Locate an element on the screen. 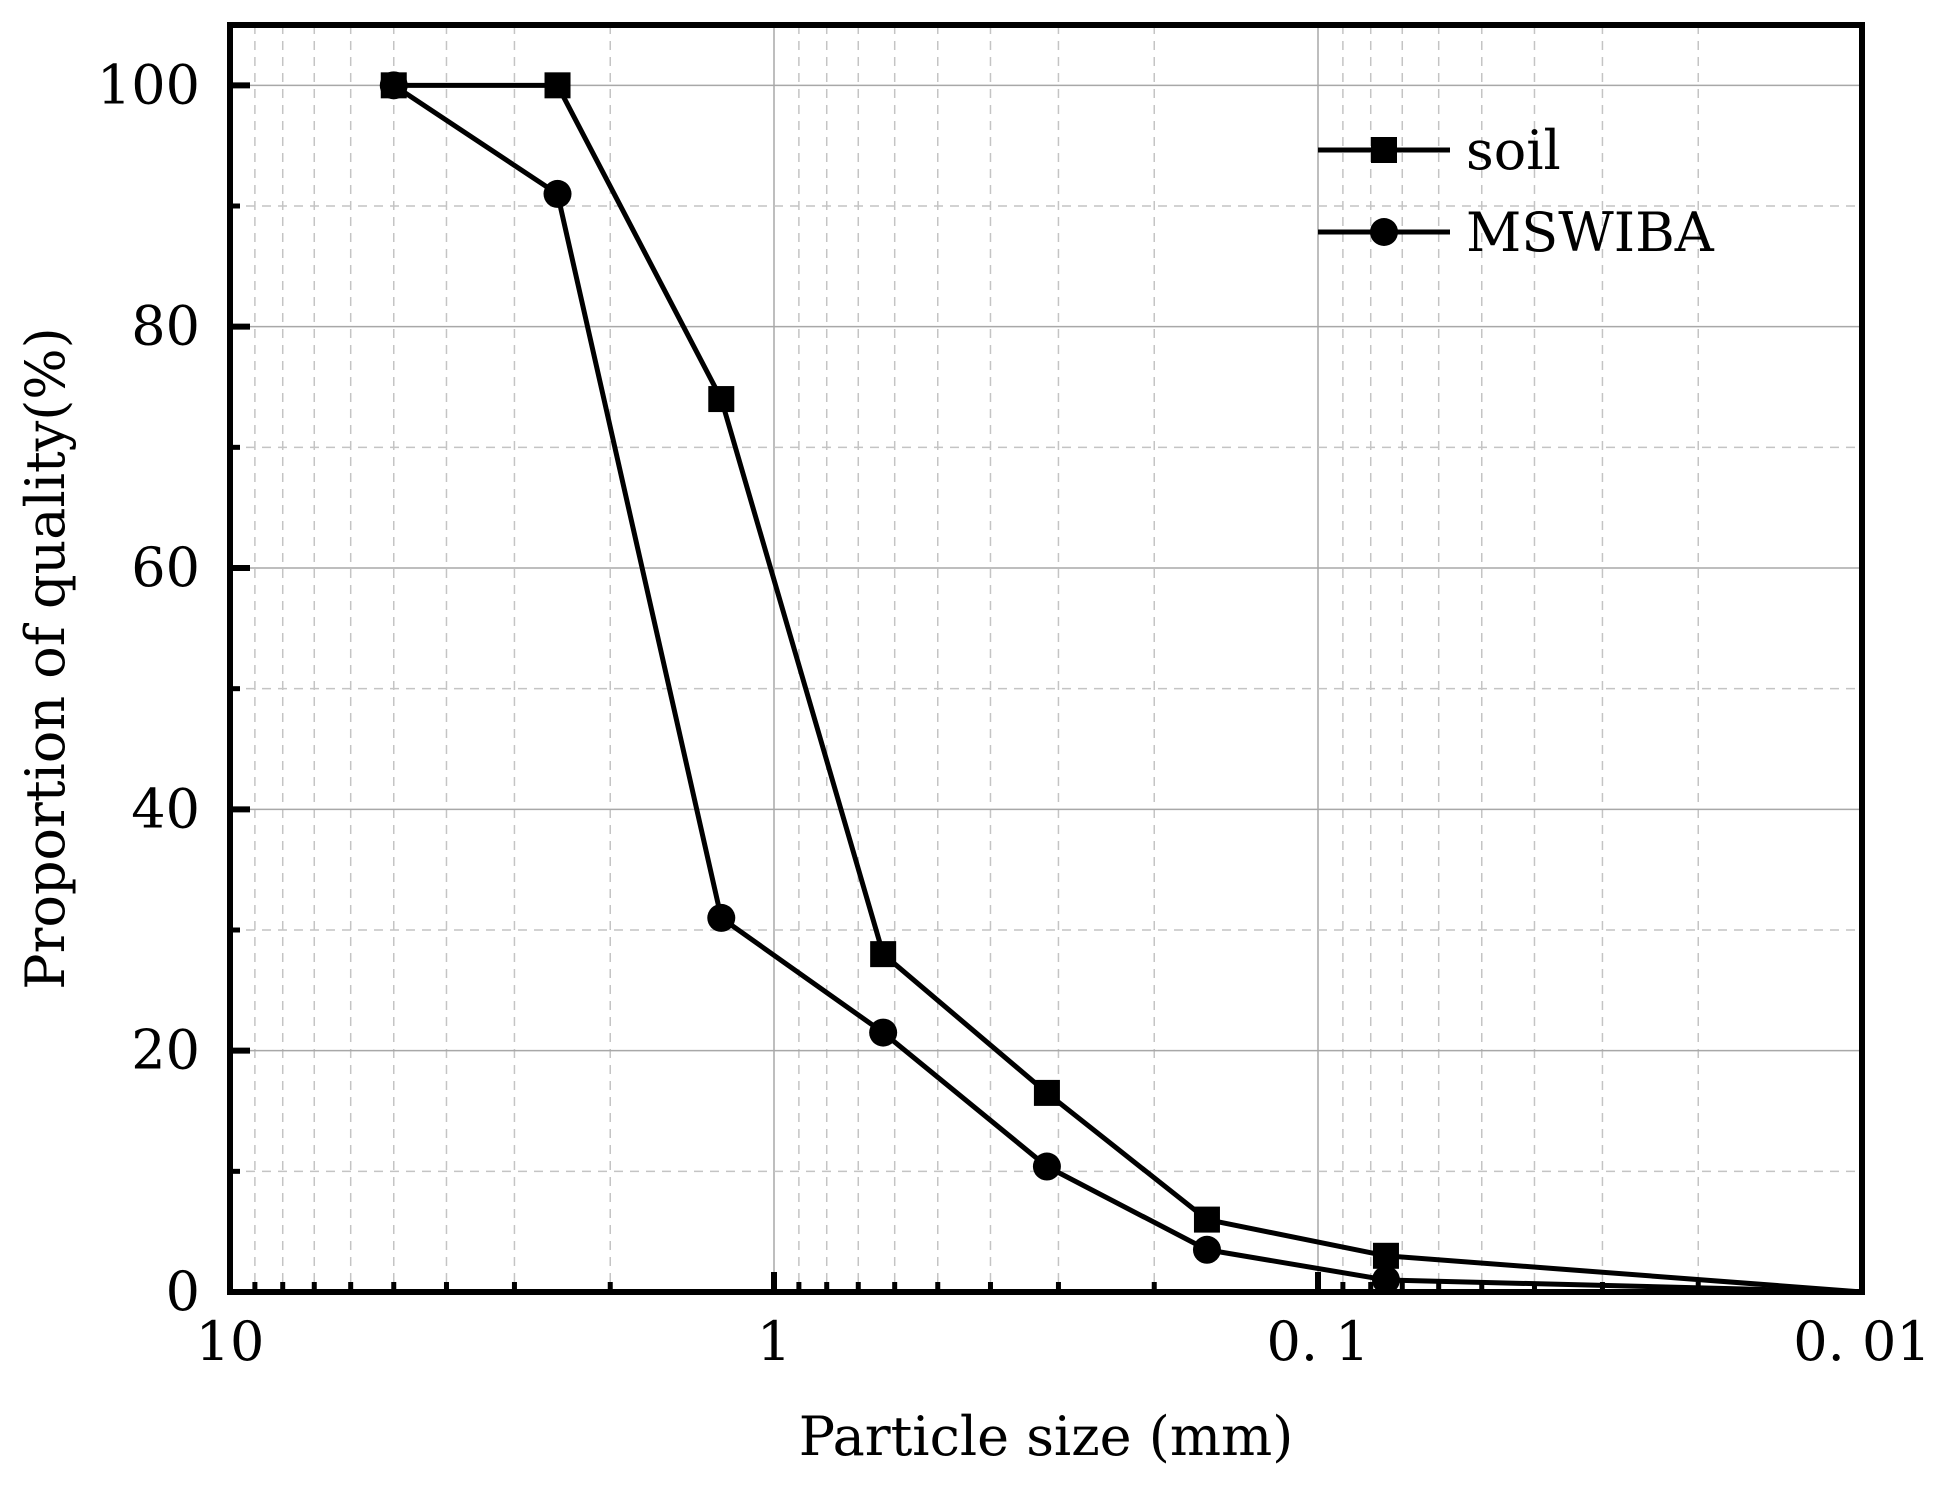 The height and width of the screenshot is (1490, 1936). y-tick-label: 80 is located at coordinates (165, 326).